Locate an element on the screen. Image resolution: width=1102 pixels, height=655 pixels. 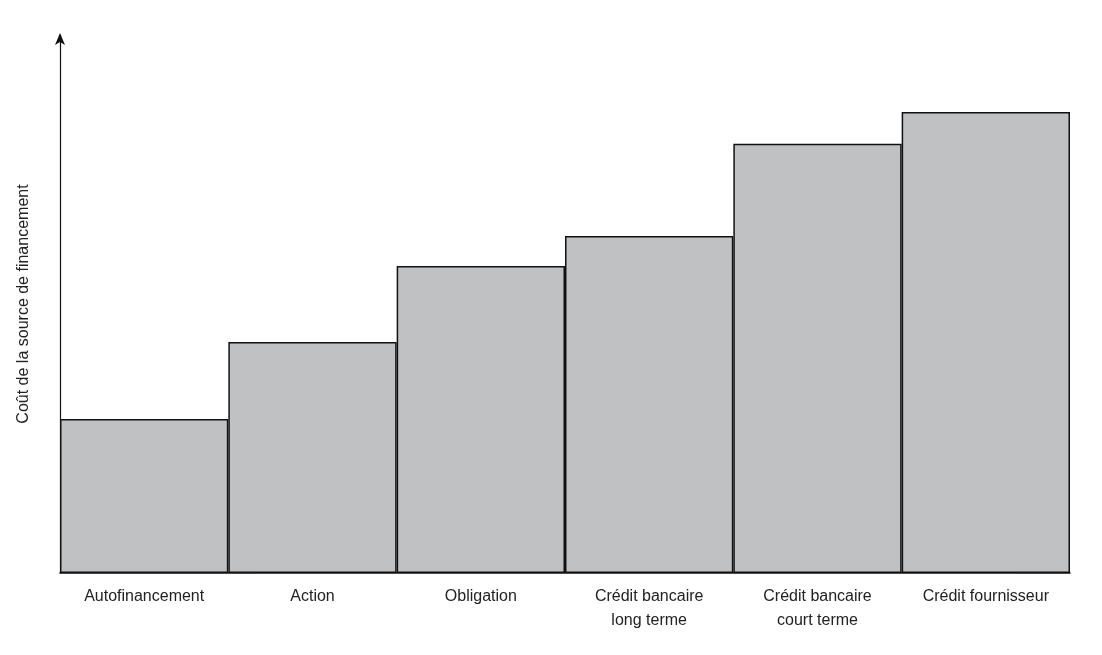
y-axis-title: Coût de la source de financement is located at coordinates (22, 303).